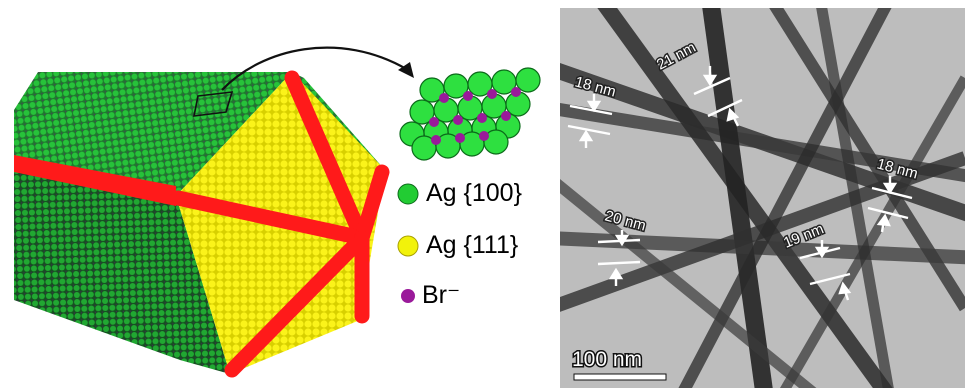 The height and width of the screenshot is (388, 965). What do you see at coordinates (213, 104) in the screenshot?
I see `selection-box` at bounding box center [213, 104].